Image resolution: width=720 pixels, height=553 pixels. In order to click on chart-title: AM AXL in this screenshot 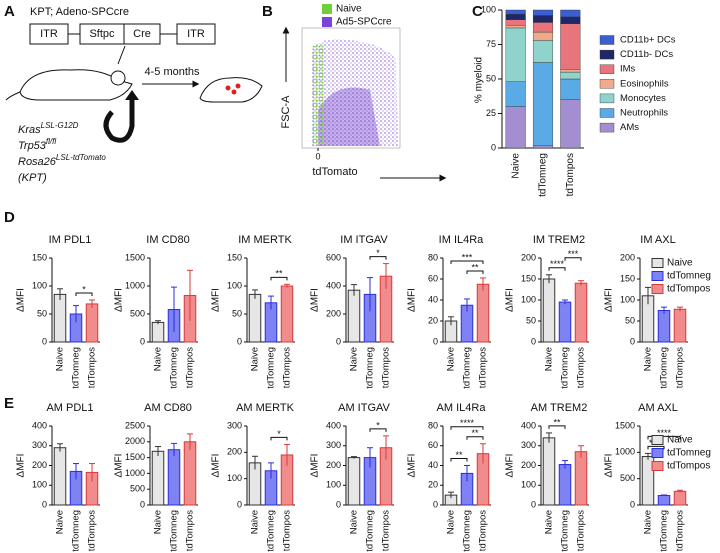, I will do `click(658, 408)`.